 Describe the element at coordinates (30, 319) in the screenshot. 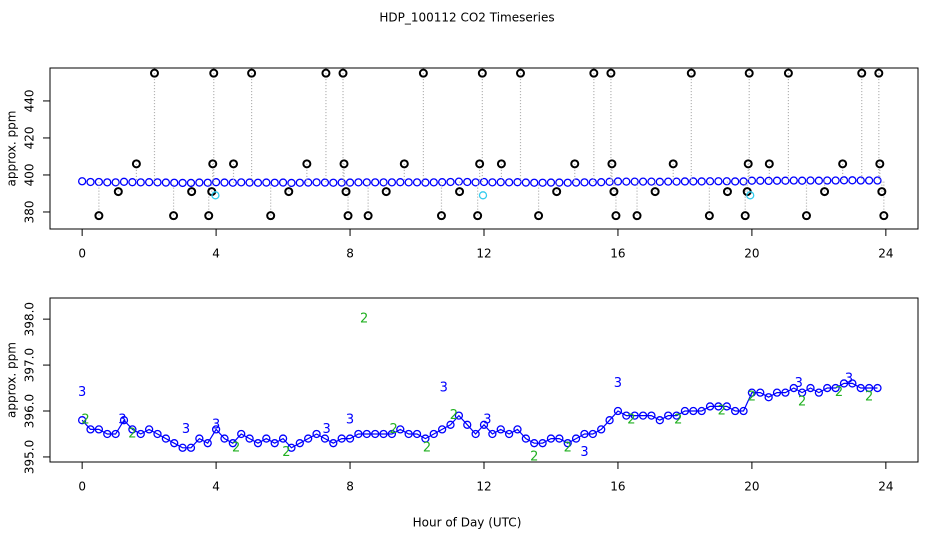

I see `y-tick-label: 398.0` at that location.